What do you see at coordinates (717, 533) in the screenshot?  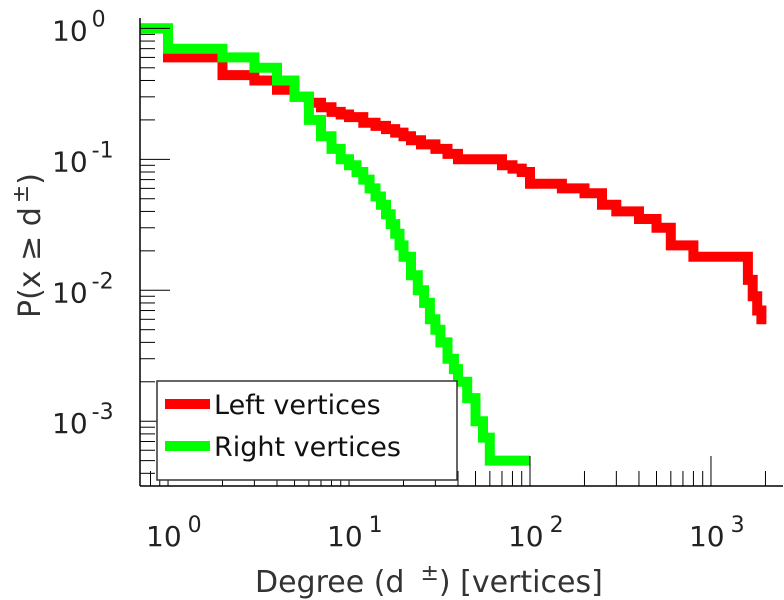 I see `x-tick-label: 10 3` at bounding box center [717, 533].